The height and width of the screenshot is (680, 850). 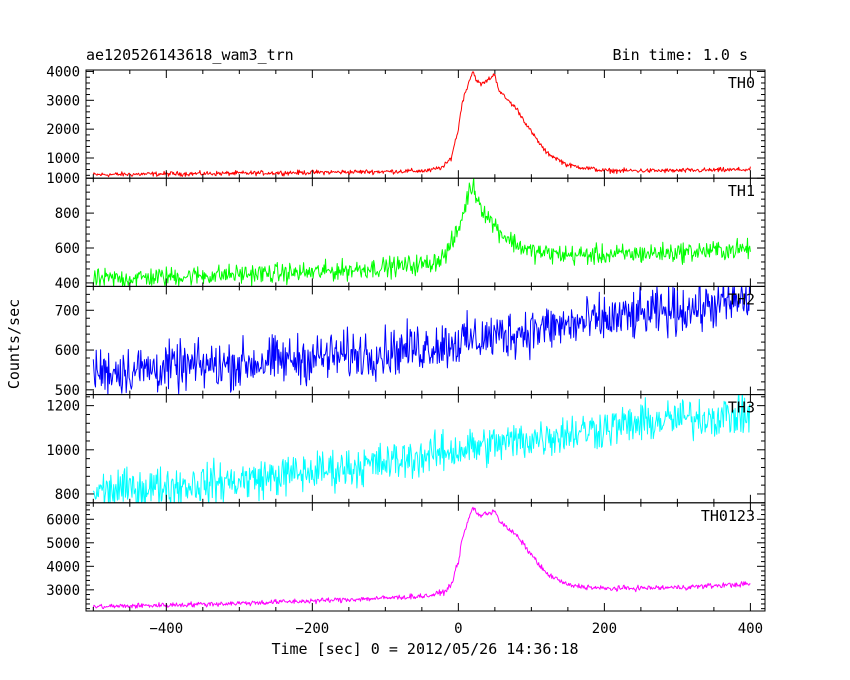 I want to click on y-tick-label: 6000, so click(x=63, y=520).